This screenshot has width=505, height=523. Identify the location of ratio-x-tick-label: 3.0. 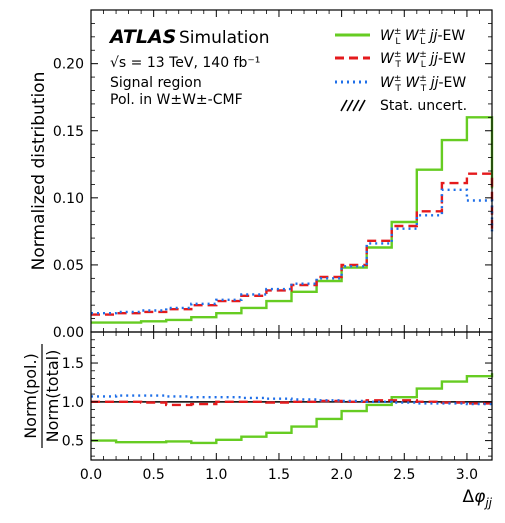
(467, 475).